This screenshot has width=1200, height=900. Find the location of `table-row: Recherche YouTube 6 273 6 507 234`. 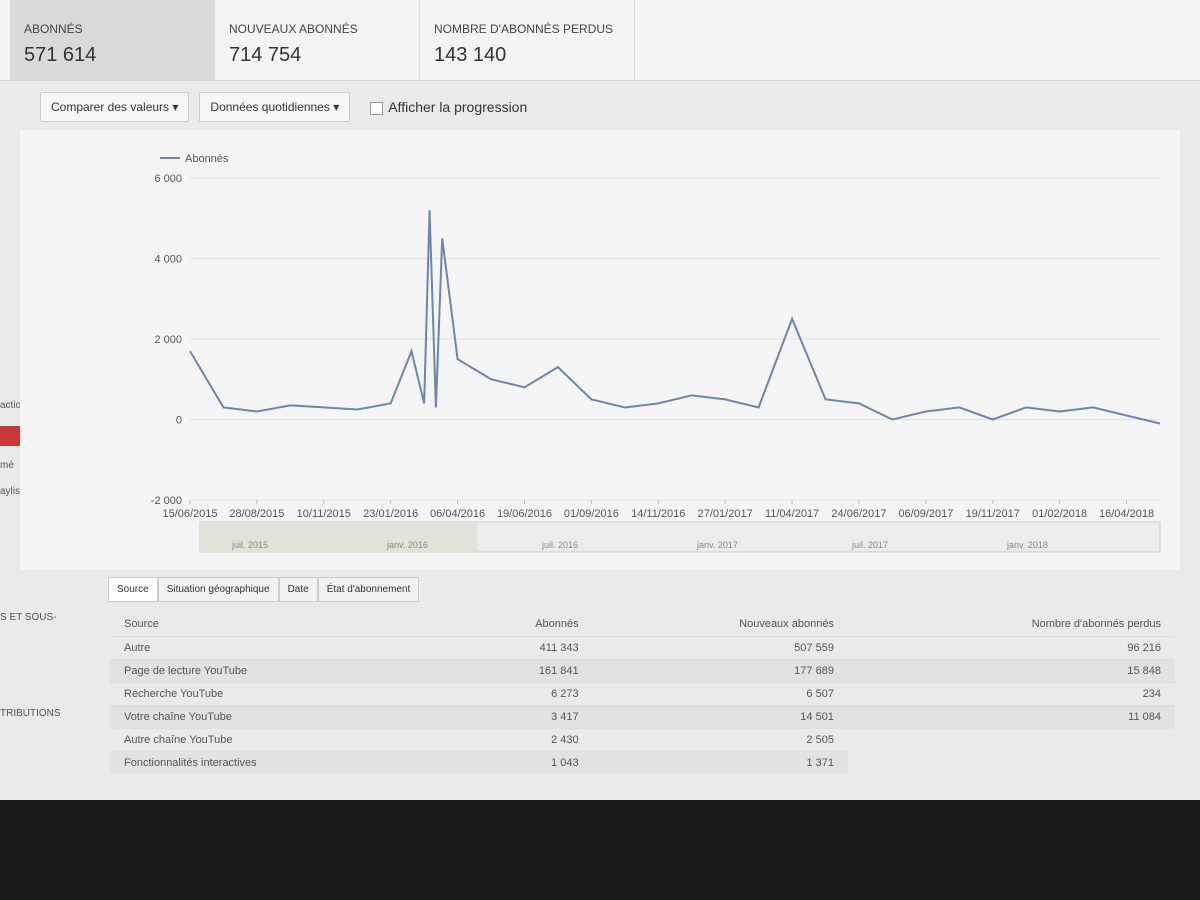

table-row: Recherche YouTube 6 273 6 507 234 is located at coordinates (642, 694).